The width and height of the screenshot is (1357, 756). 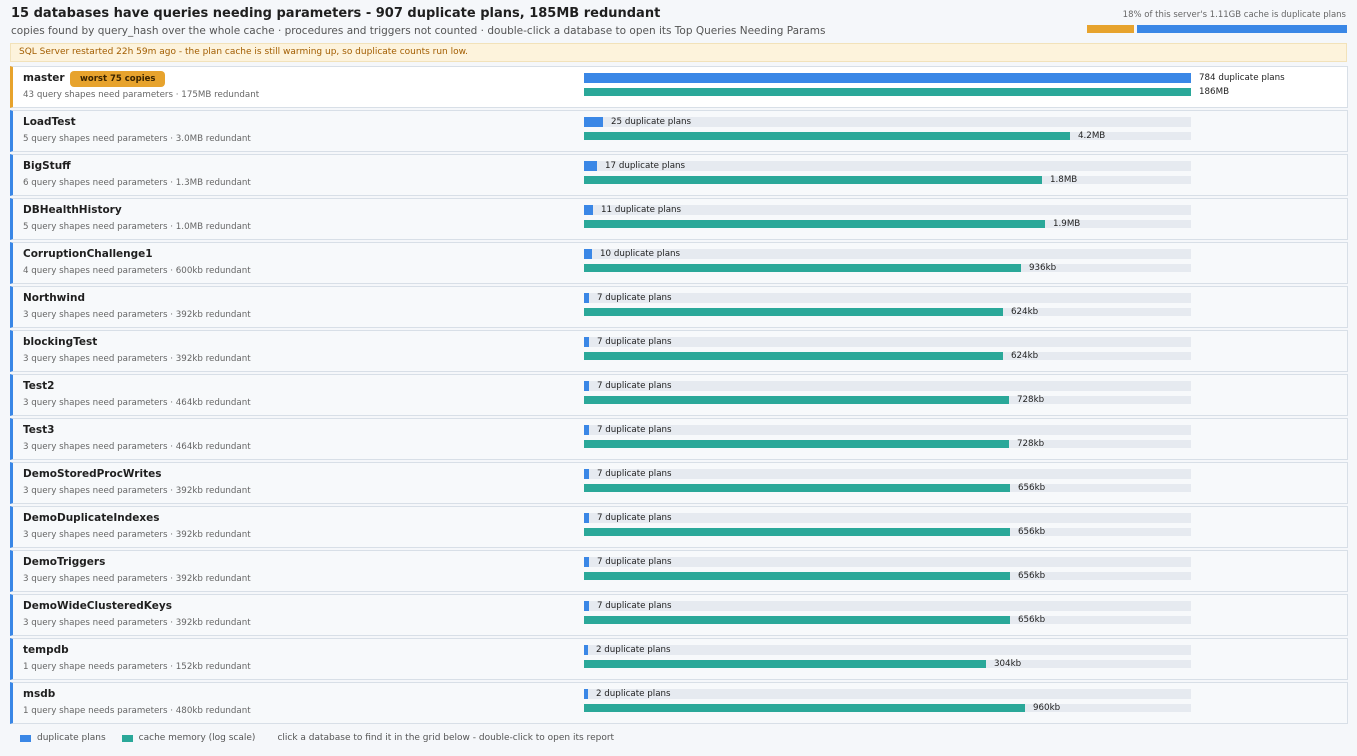 I want to click on plans-bar-label: 10 duplicate plans, so click(x=640, y=254).